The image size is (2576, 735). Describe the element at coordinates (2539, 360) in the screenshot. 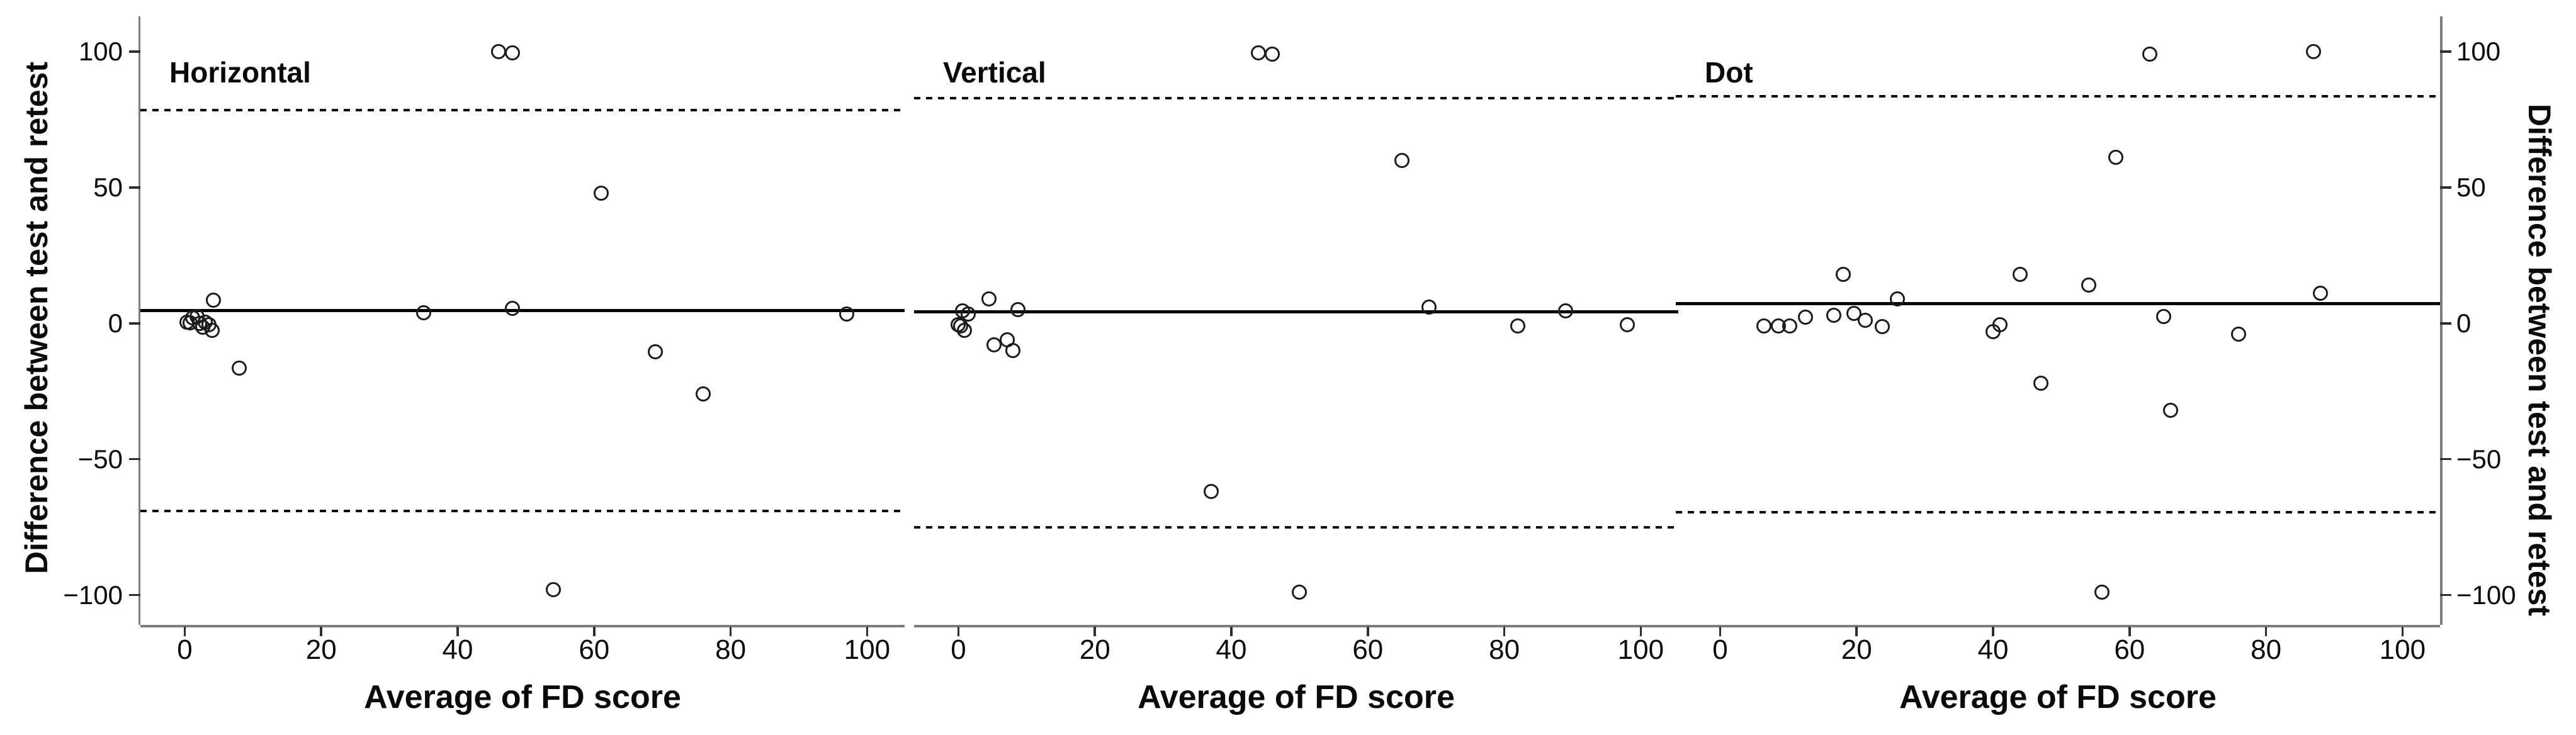

I see `y-axis-label-right: Difference between test and retest` at that location.